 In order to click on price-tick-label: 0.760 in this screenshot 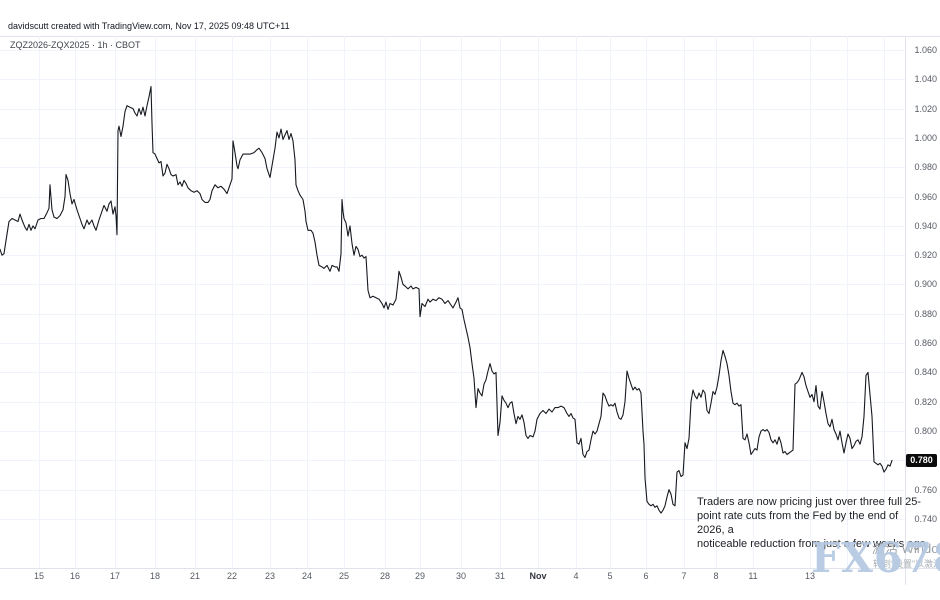, I will do `click(925, 490)`.